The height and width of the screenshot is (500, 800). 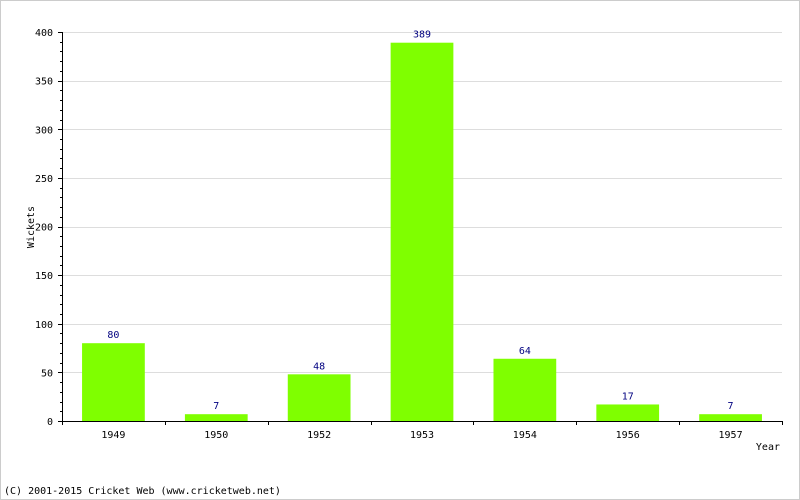 What do you see at coordinates (525, 351) in the screenshot?
I see `data-label: 64` at bounding box center [525, 351].